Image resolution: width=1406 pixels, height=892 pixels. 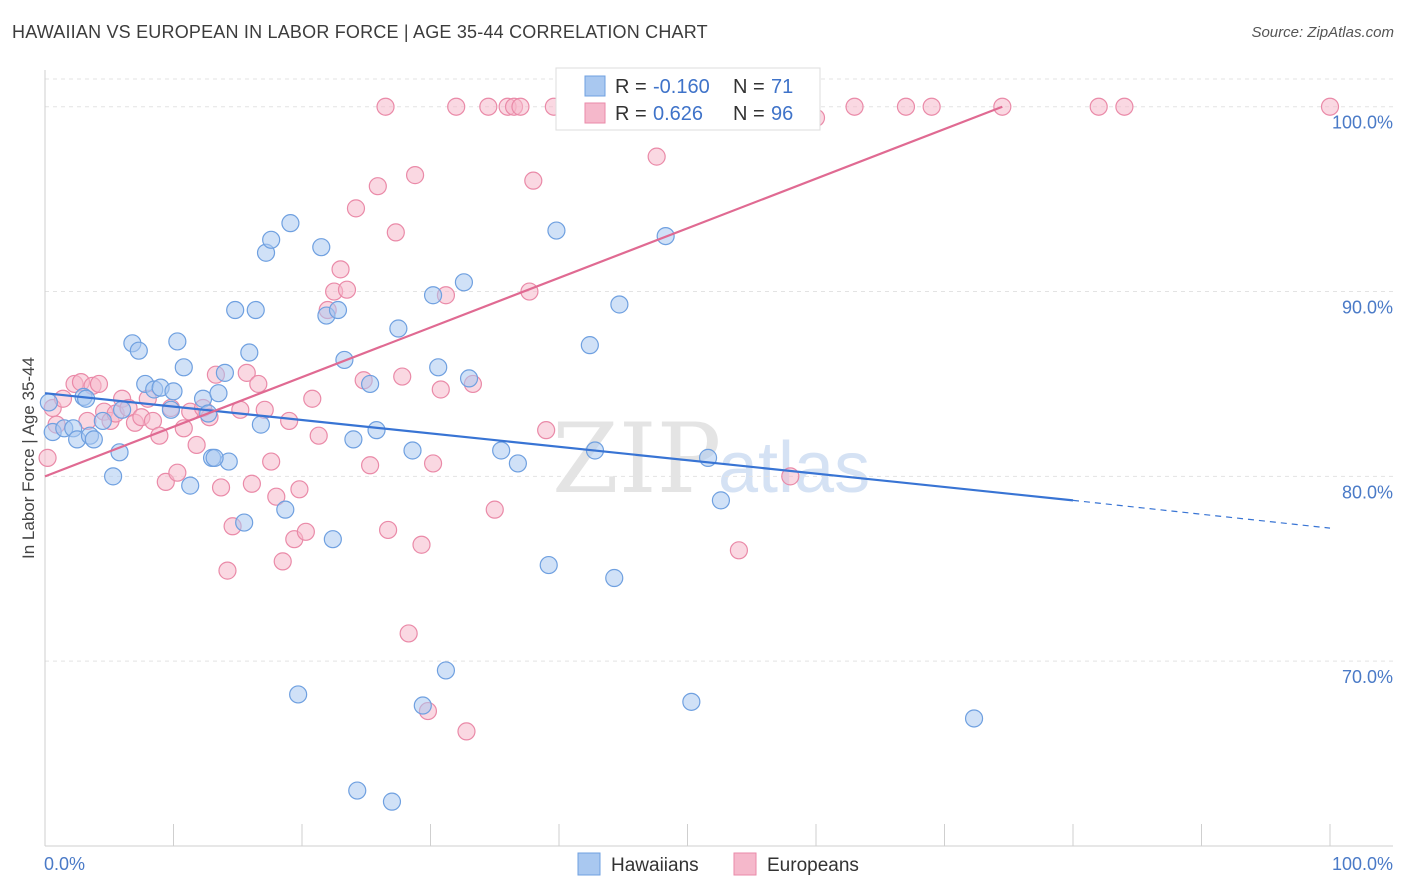 What do you see at coordinates (688, 99) in the screenshot?
I see `legend: R = -0.160 N = 71 R = 0.626 N = 96` at bounding box center [688, 99].